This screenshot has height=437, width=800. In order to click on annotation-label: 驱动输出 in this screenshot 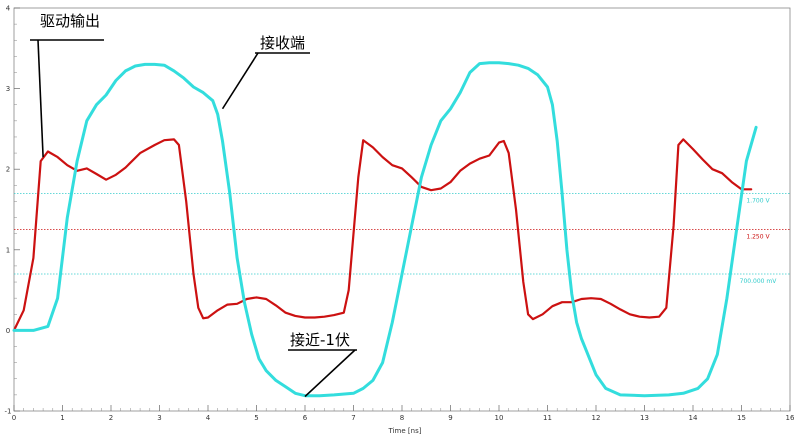, I will do `click(70, 21)`.